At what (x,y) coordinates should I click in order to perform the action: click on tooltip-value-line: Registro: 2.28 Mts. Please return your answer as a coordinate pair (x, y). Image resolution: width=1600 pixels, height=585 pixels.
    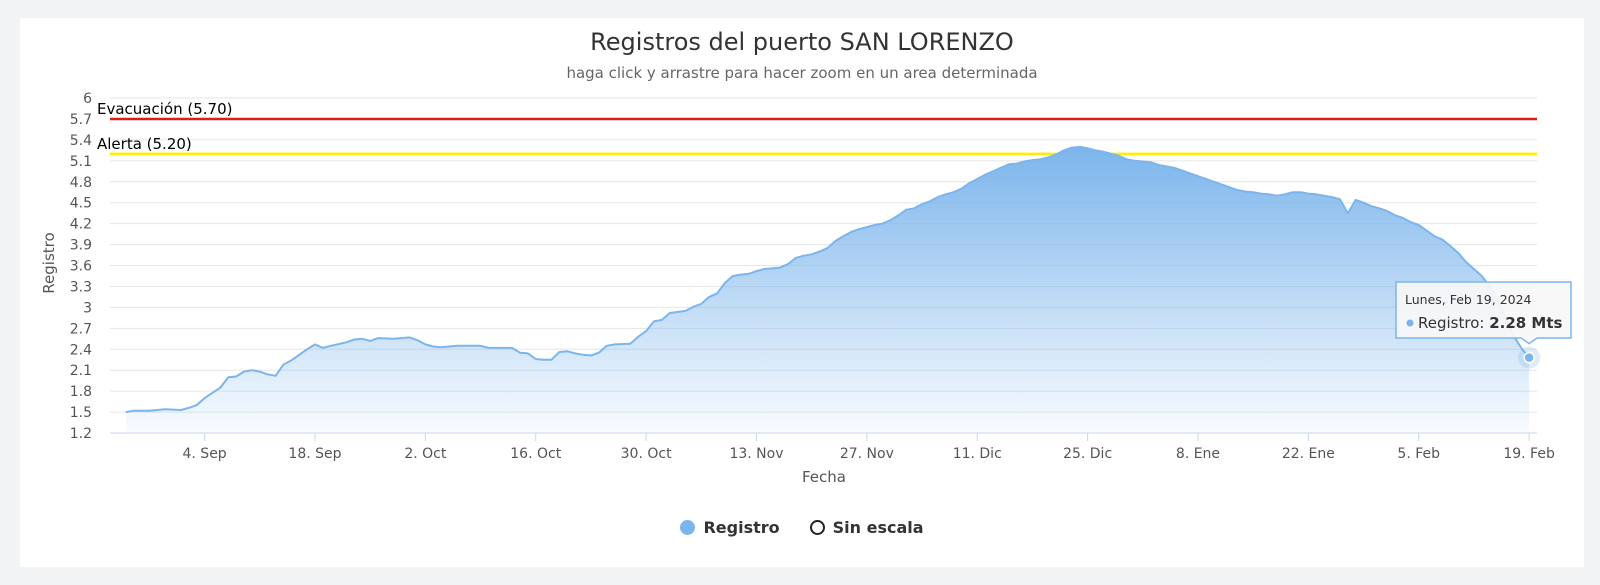
    Looking at the image, I should click on (1490, 323).